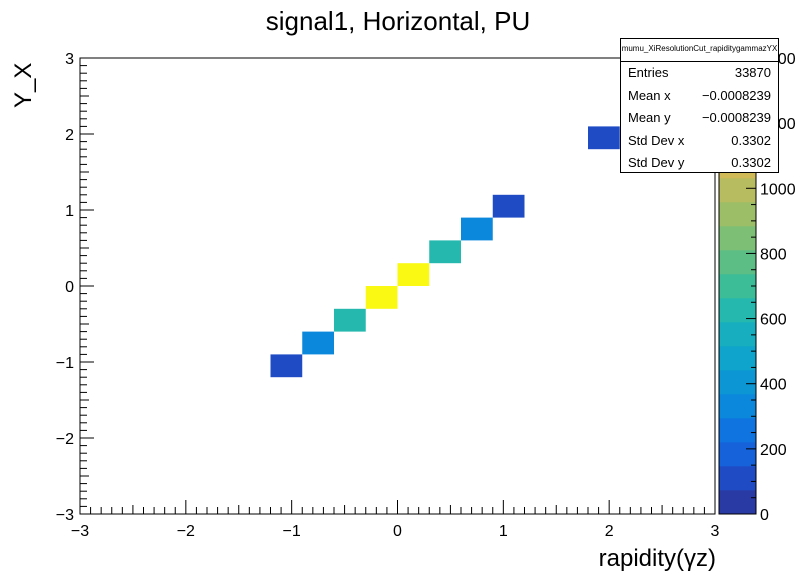 Image resolution: width=796 pixels, height=572 pixels. What do you see at coordinates (609, 531) in the screenshot?
I see `x-tick-label: 2` at bounding box center [609, 531].